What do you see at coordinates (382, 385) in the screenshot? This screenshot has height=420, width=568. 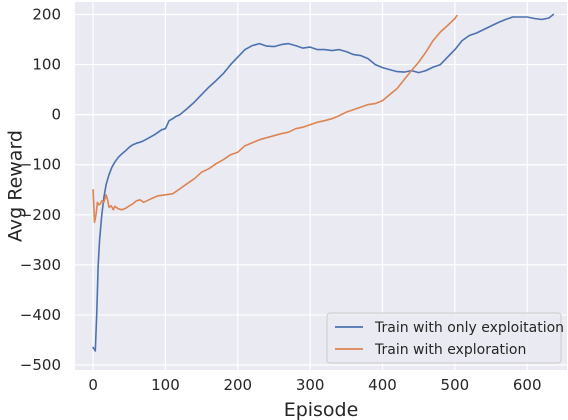 I see `x-tick-label: 400` at bounding box center [382, 385].